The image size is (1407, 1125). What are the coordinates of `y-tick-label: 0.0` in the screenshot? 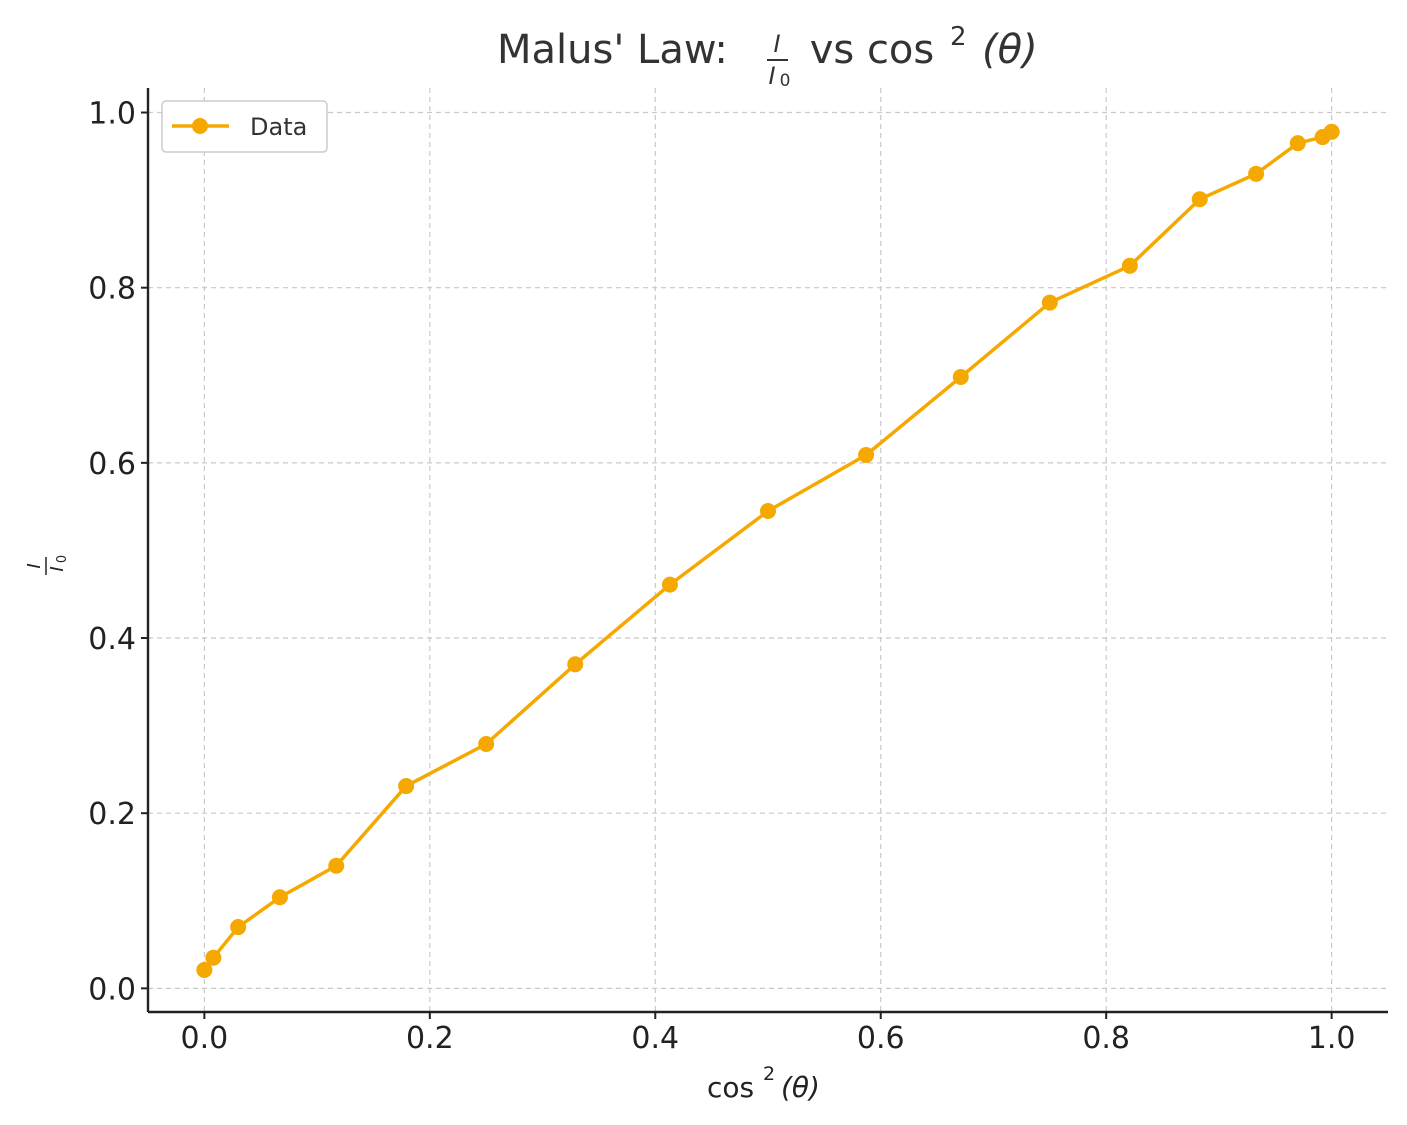 It's located at (112, 989).